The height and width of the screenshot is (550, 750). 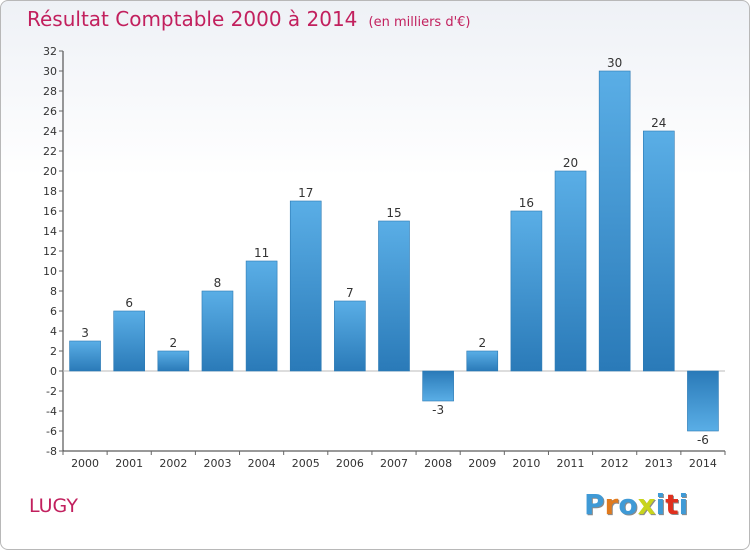 I want to click on x-tick-label: 2001, so click(x=129, y=463).